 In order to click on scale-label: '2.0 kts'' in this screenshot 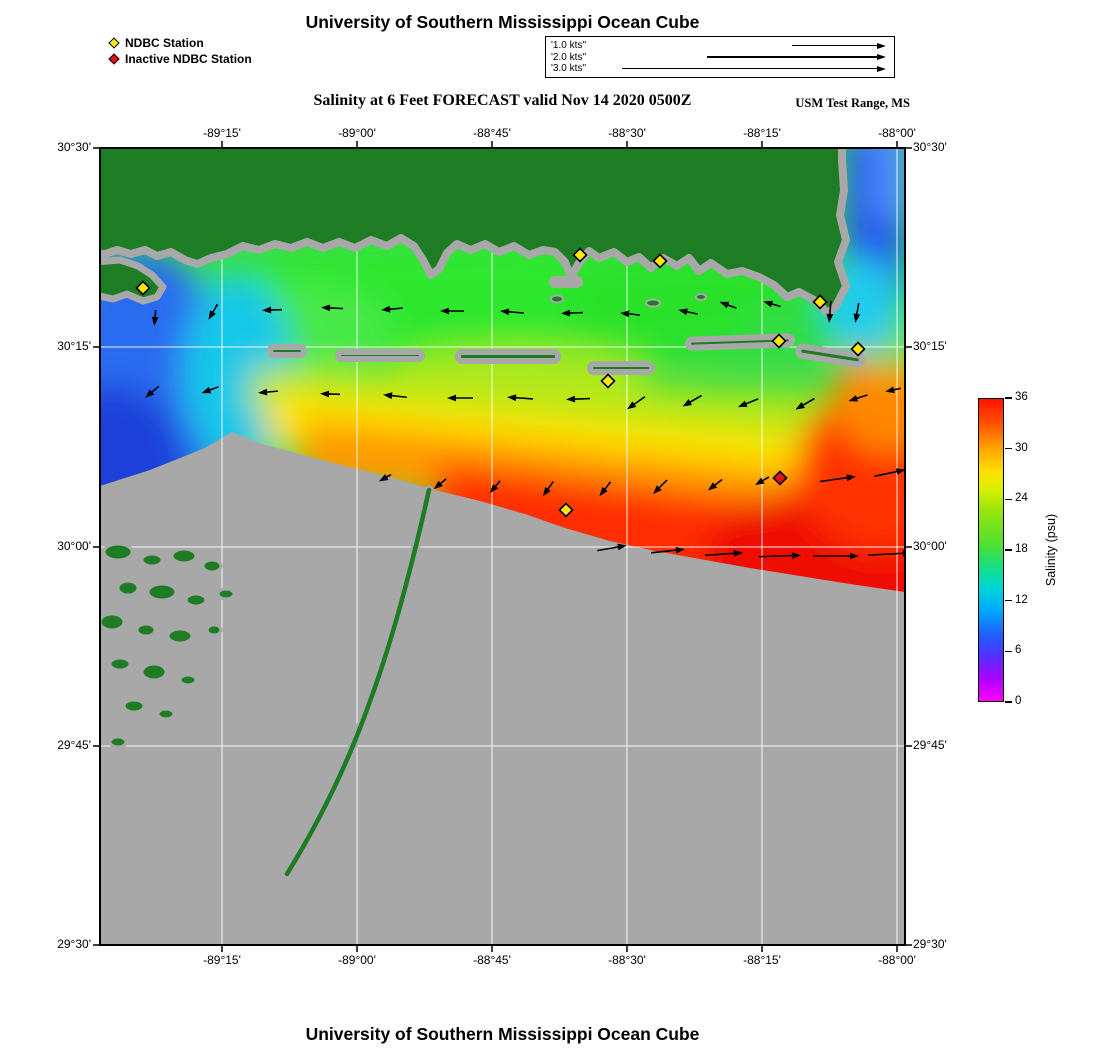, I will do `click(569, 57)`.